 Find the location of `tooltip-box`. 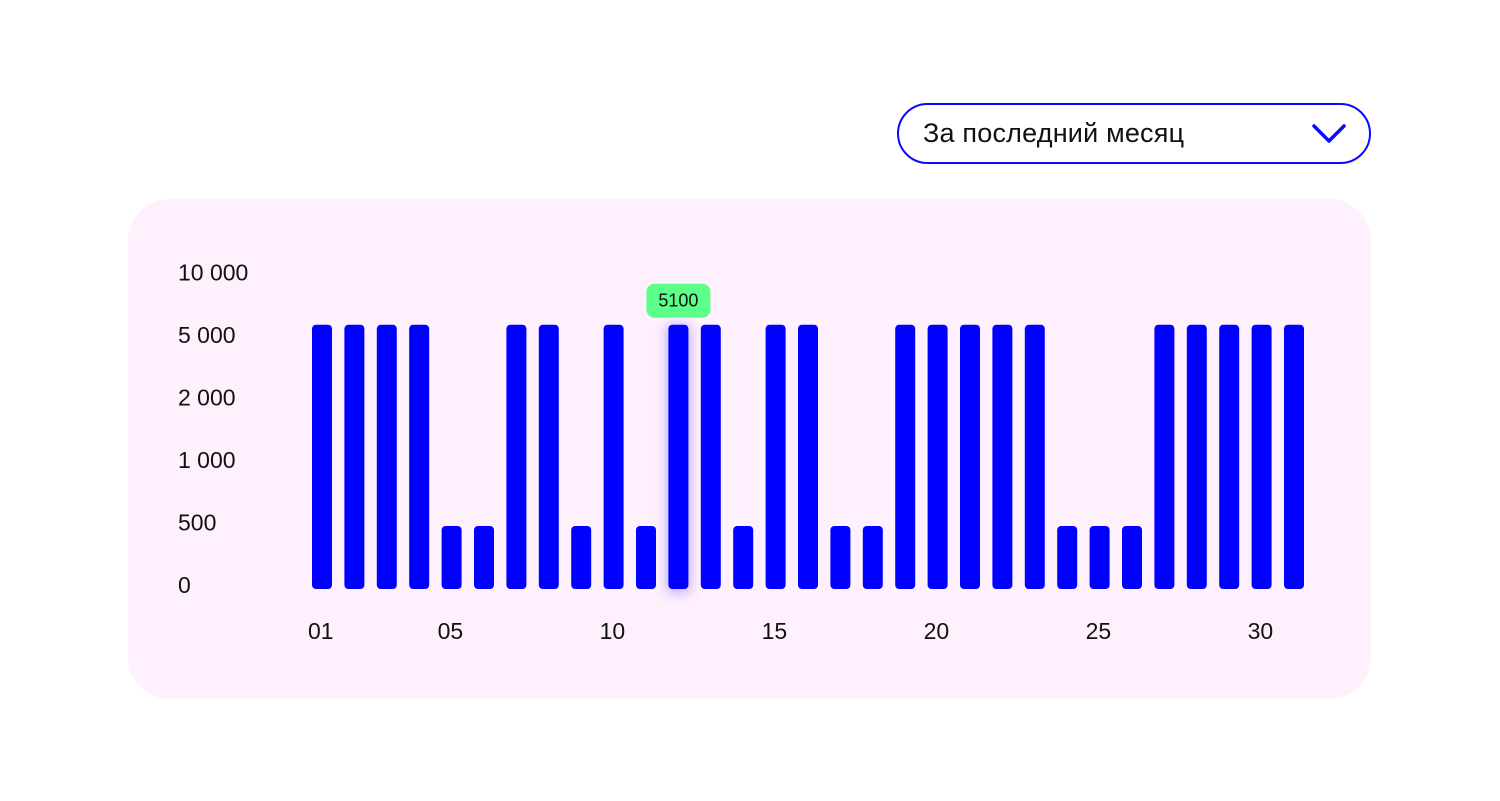

tooltip-box is located at coordinates (678, 300).